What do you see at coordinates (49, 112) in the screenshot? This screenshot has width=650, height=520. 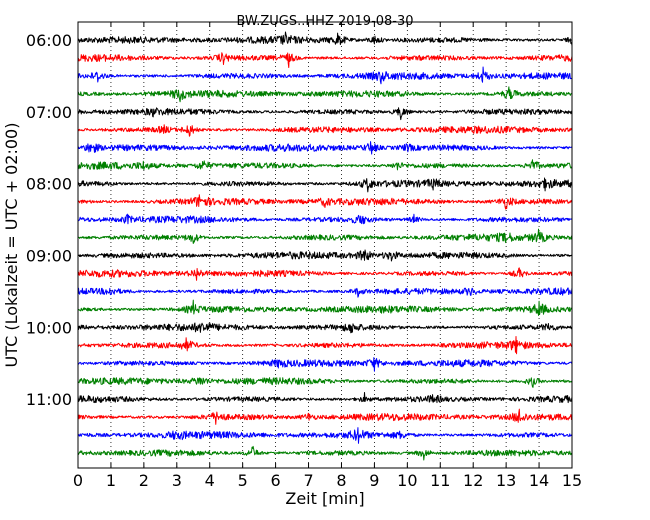 I see `y-tick-label: 07:00` at bounding box center [49, 112].